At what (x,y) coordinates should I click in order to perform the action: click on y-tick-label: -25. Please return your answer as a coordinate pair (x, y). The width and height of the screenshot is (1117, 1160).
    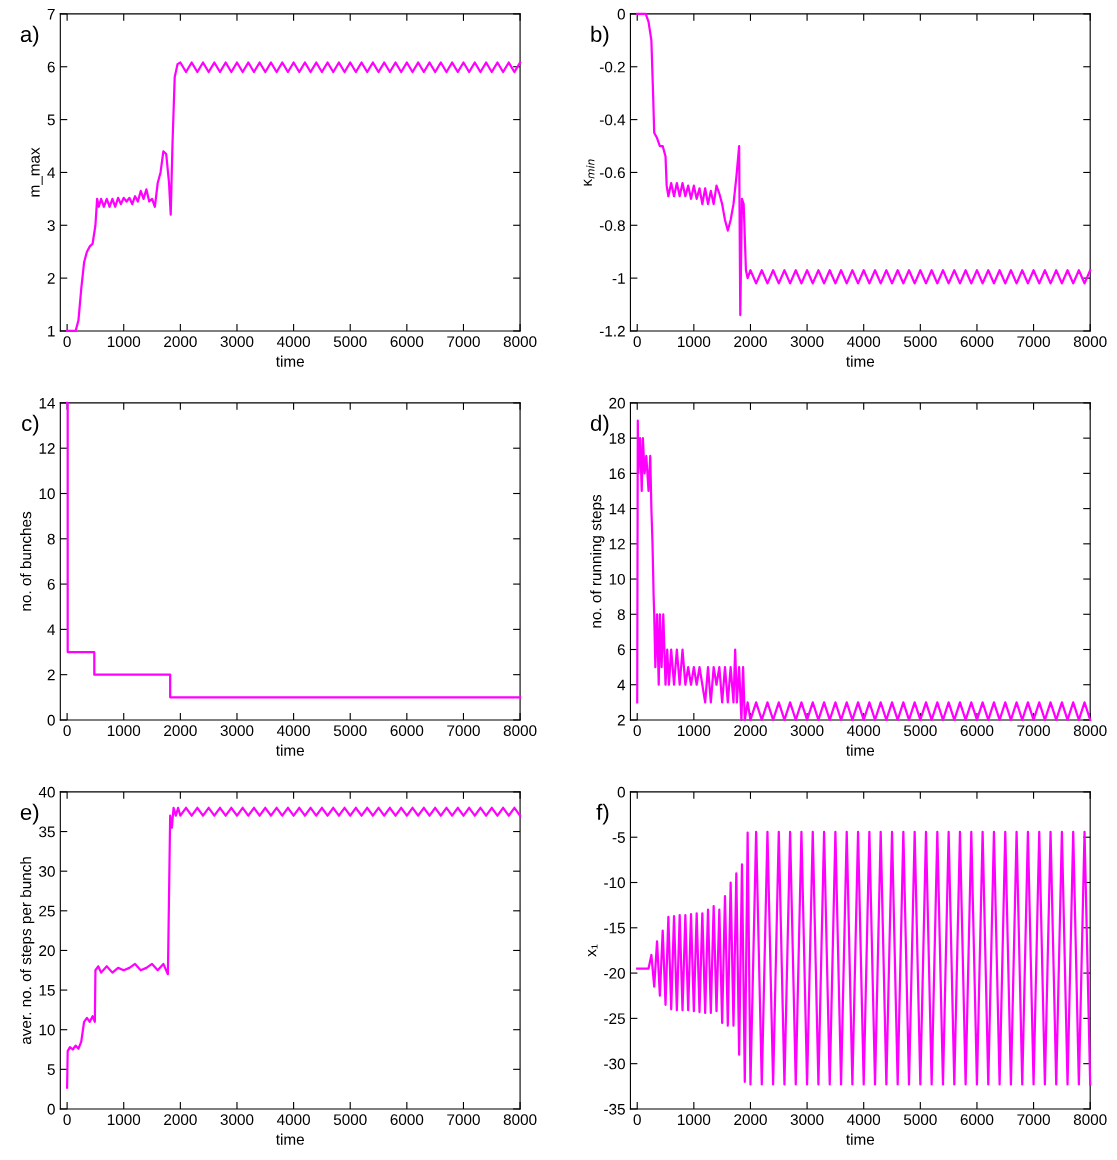
    Looking at the image, I should click on (614, 1019).